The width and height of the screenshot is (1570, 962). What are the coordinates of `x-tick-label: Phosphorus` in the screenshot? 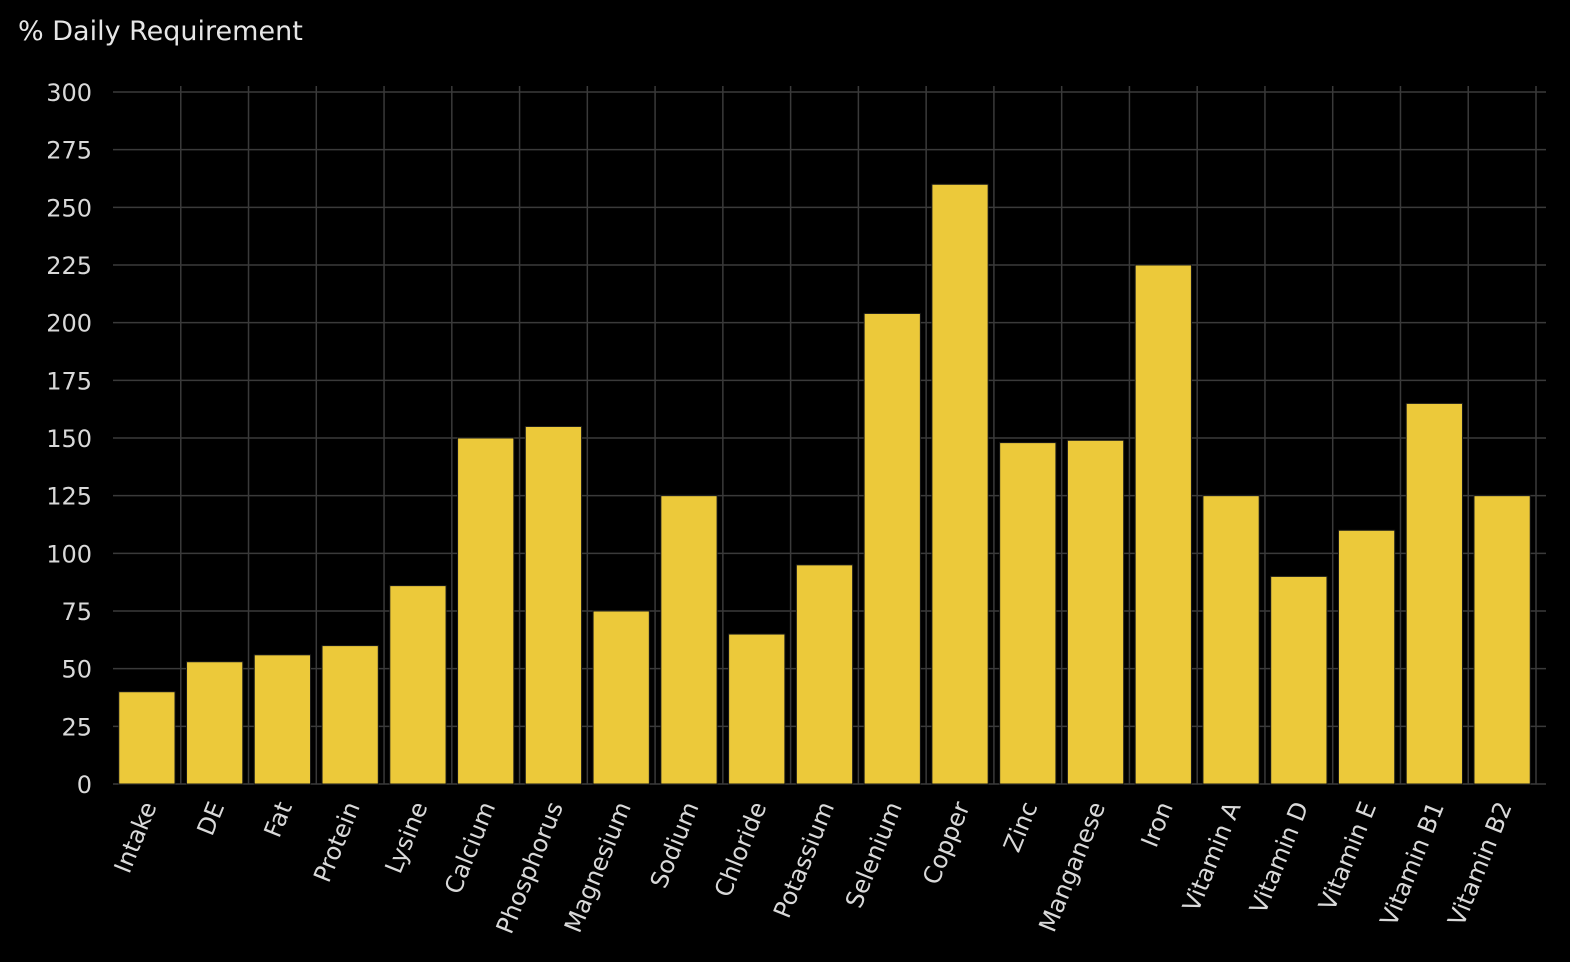 It's located at (530, 868).